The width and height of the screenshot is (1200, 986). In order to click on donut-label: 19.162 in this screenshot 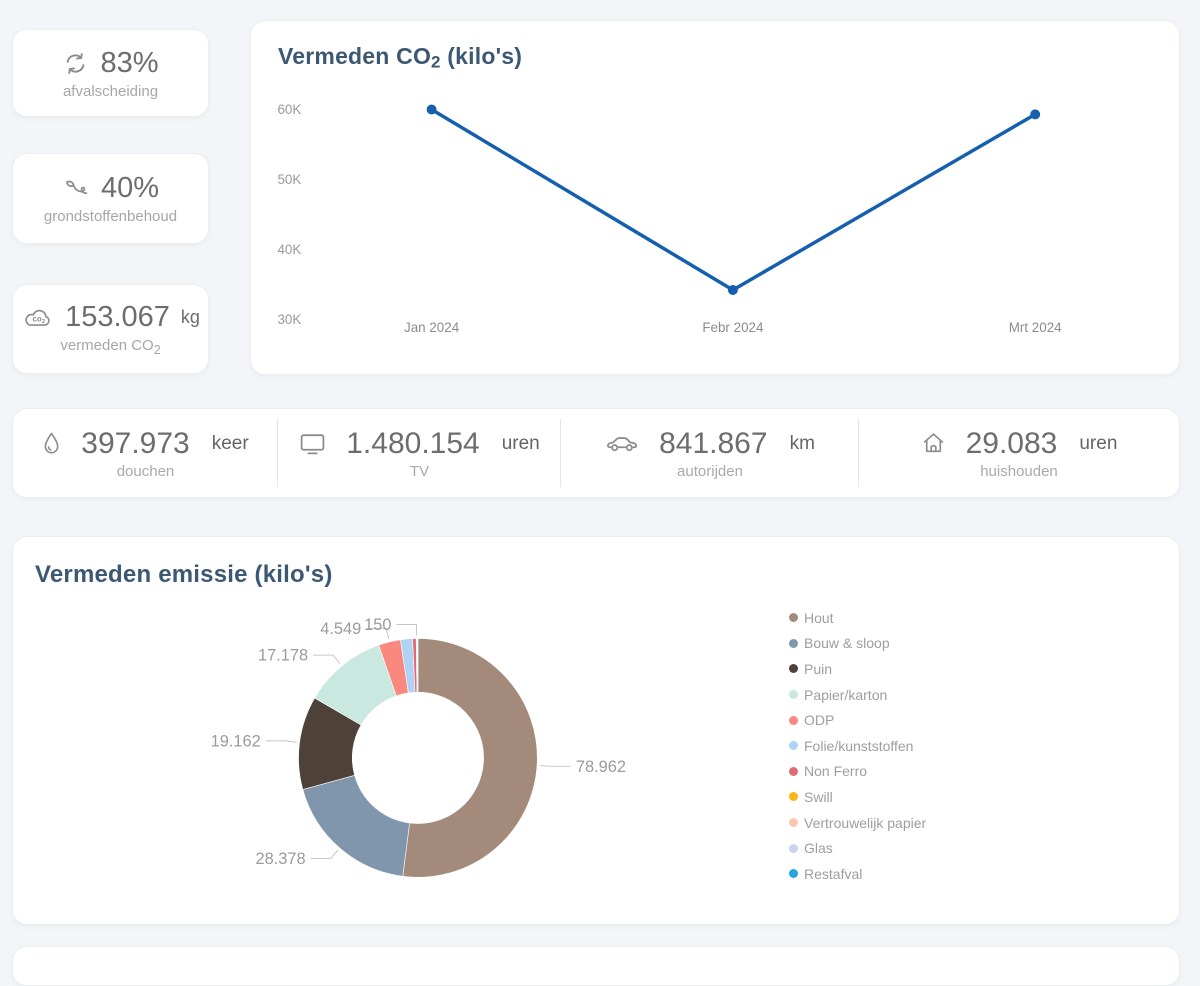, I will do `click(236, 741)`.